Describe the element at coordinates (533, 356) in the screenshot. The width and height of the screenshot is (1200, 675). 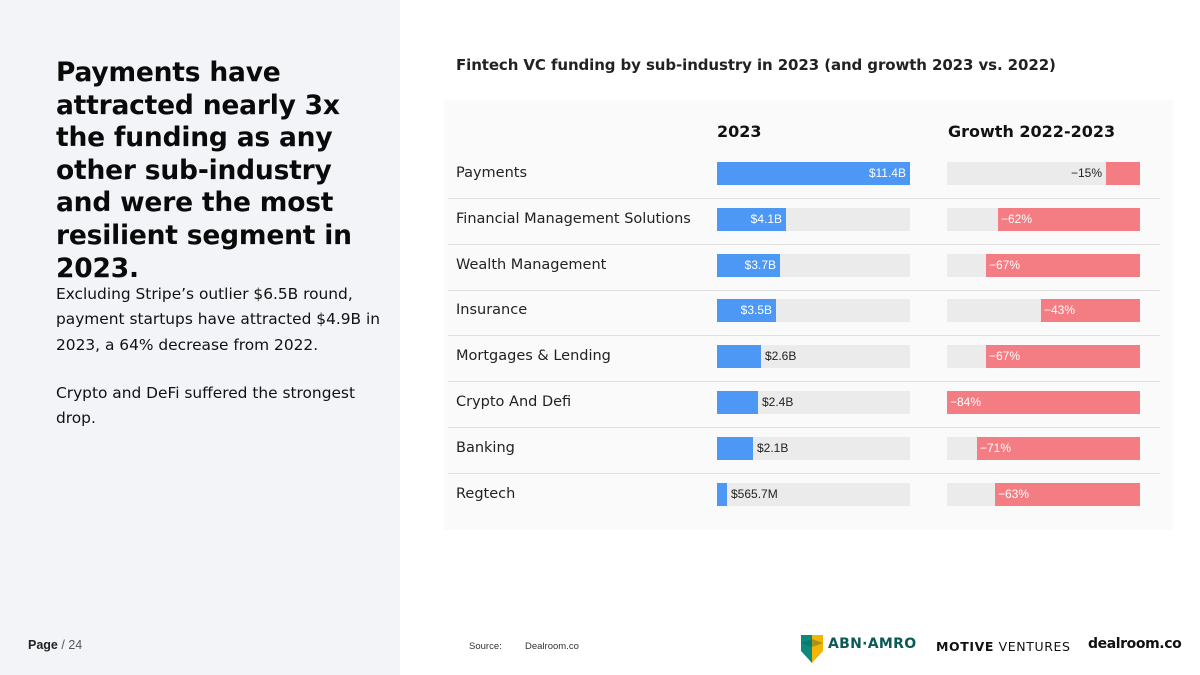
I see `category-label: Mortgages & Lending` at that location.